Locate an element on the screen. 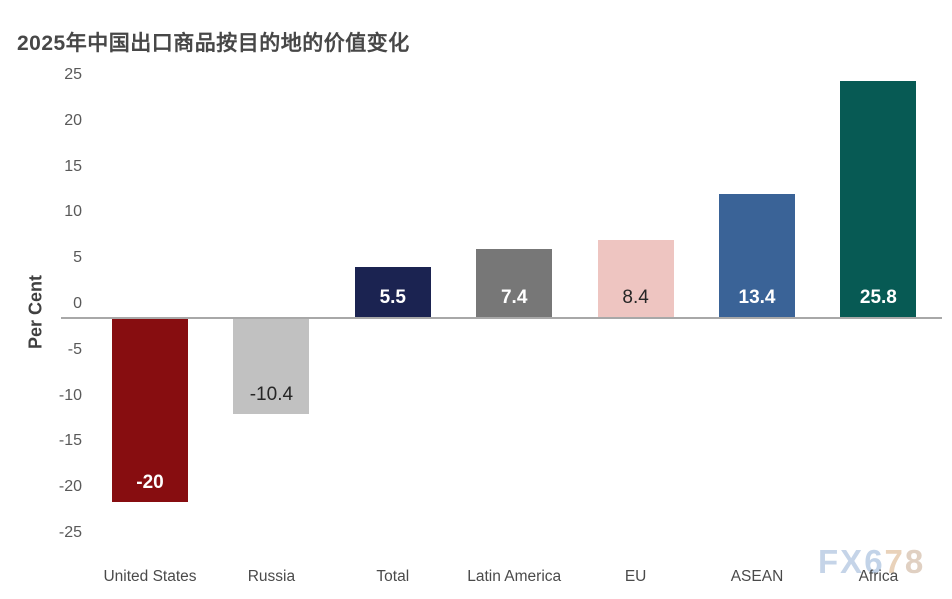  bar-value-label: 8.4 is located at coordinates (635, 297).